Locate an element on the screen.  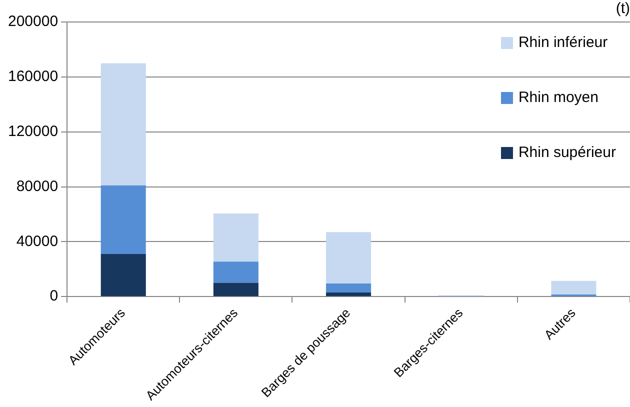
y-tick-label: 120000 is located at coordinates (33, 131).